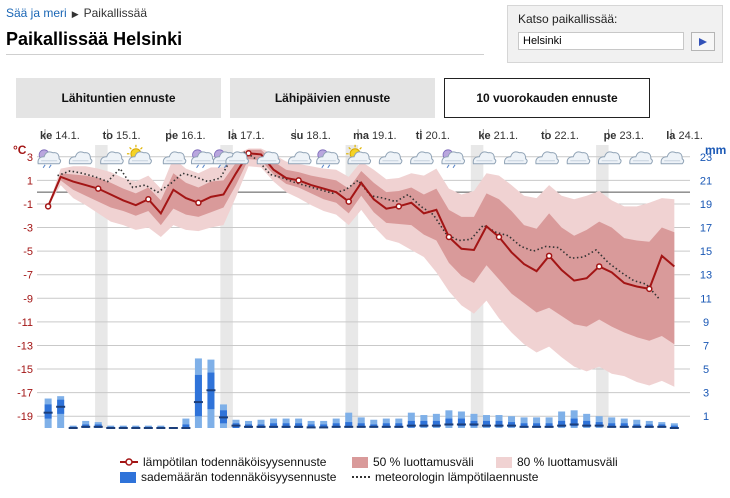 The width and height of the screenshot is (730, 498). I want to click on right-tick-label: 7, so click(706, 346).